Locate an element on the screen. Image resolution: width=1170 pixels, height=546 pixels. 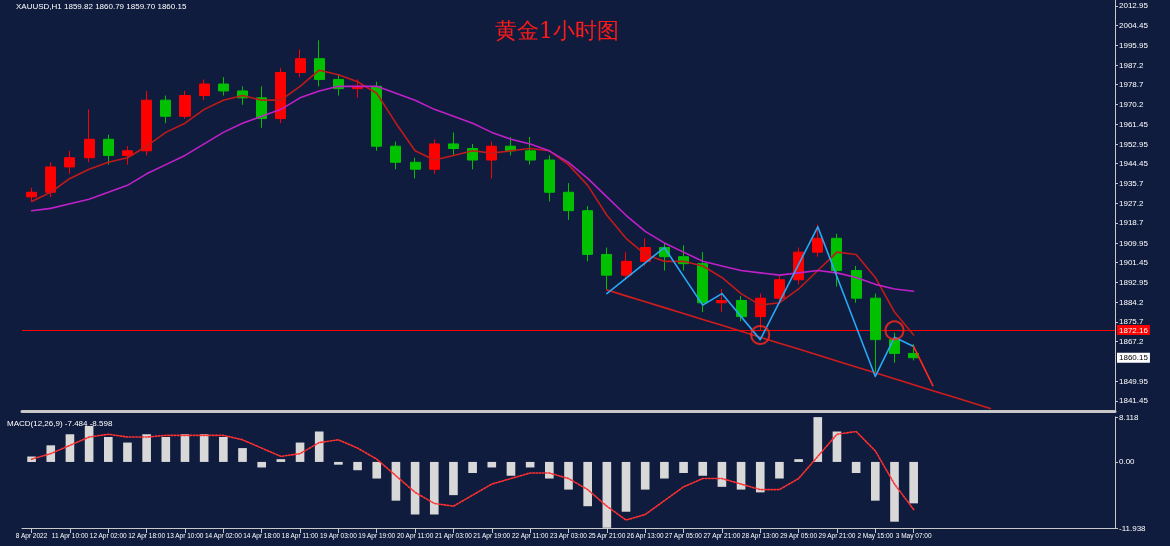
y-tick-label: 1892.95 is located at coordinates (1134, 282).